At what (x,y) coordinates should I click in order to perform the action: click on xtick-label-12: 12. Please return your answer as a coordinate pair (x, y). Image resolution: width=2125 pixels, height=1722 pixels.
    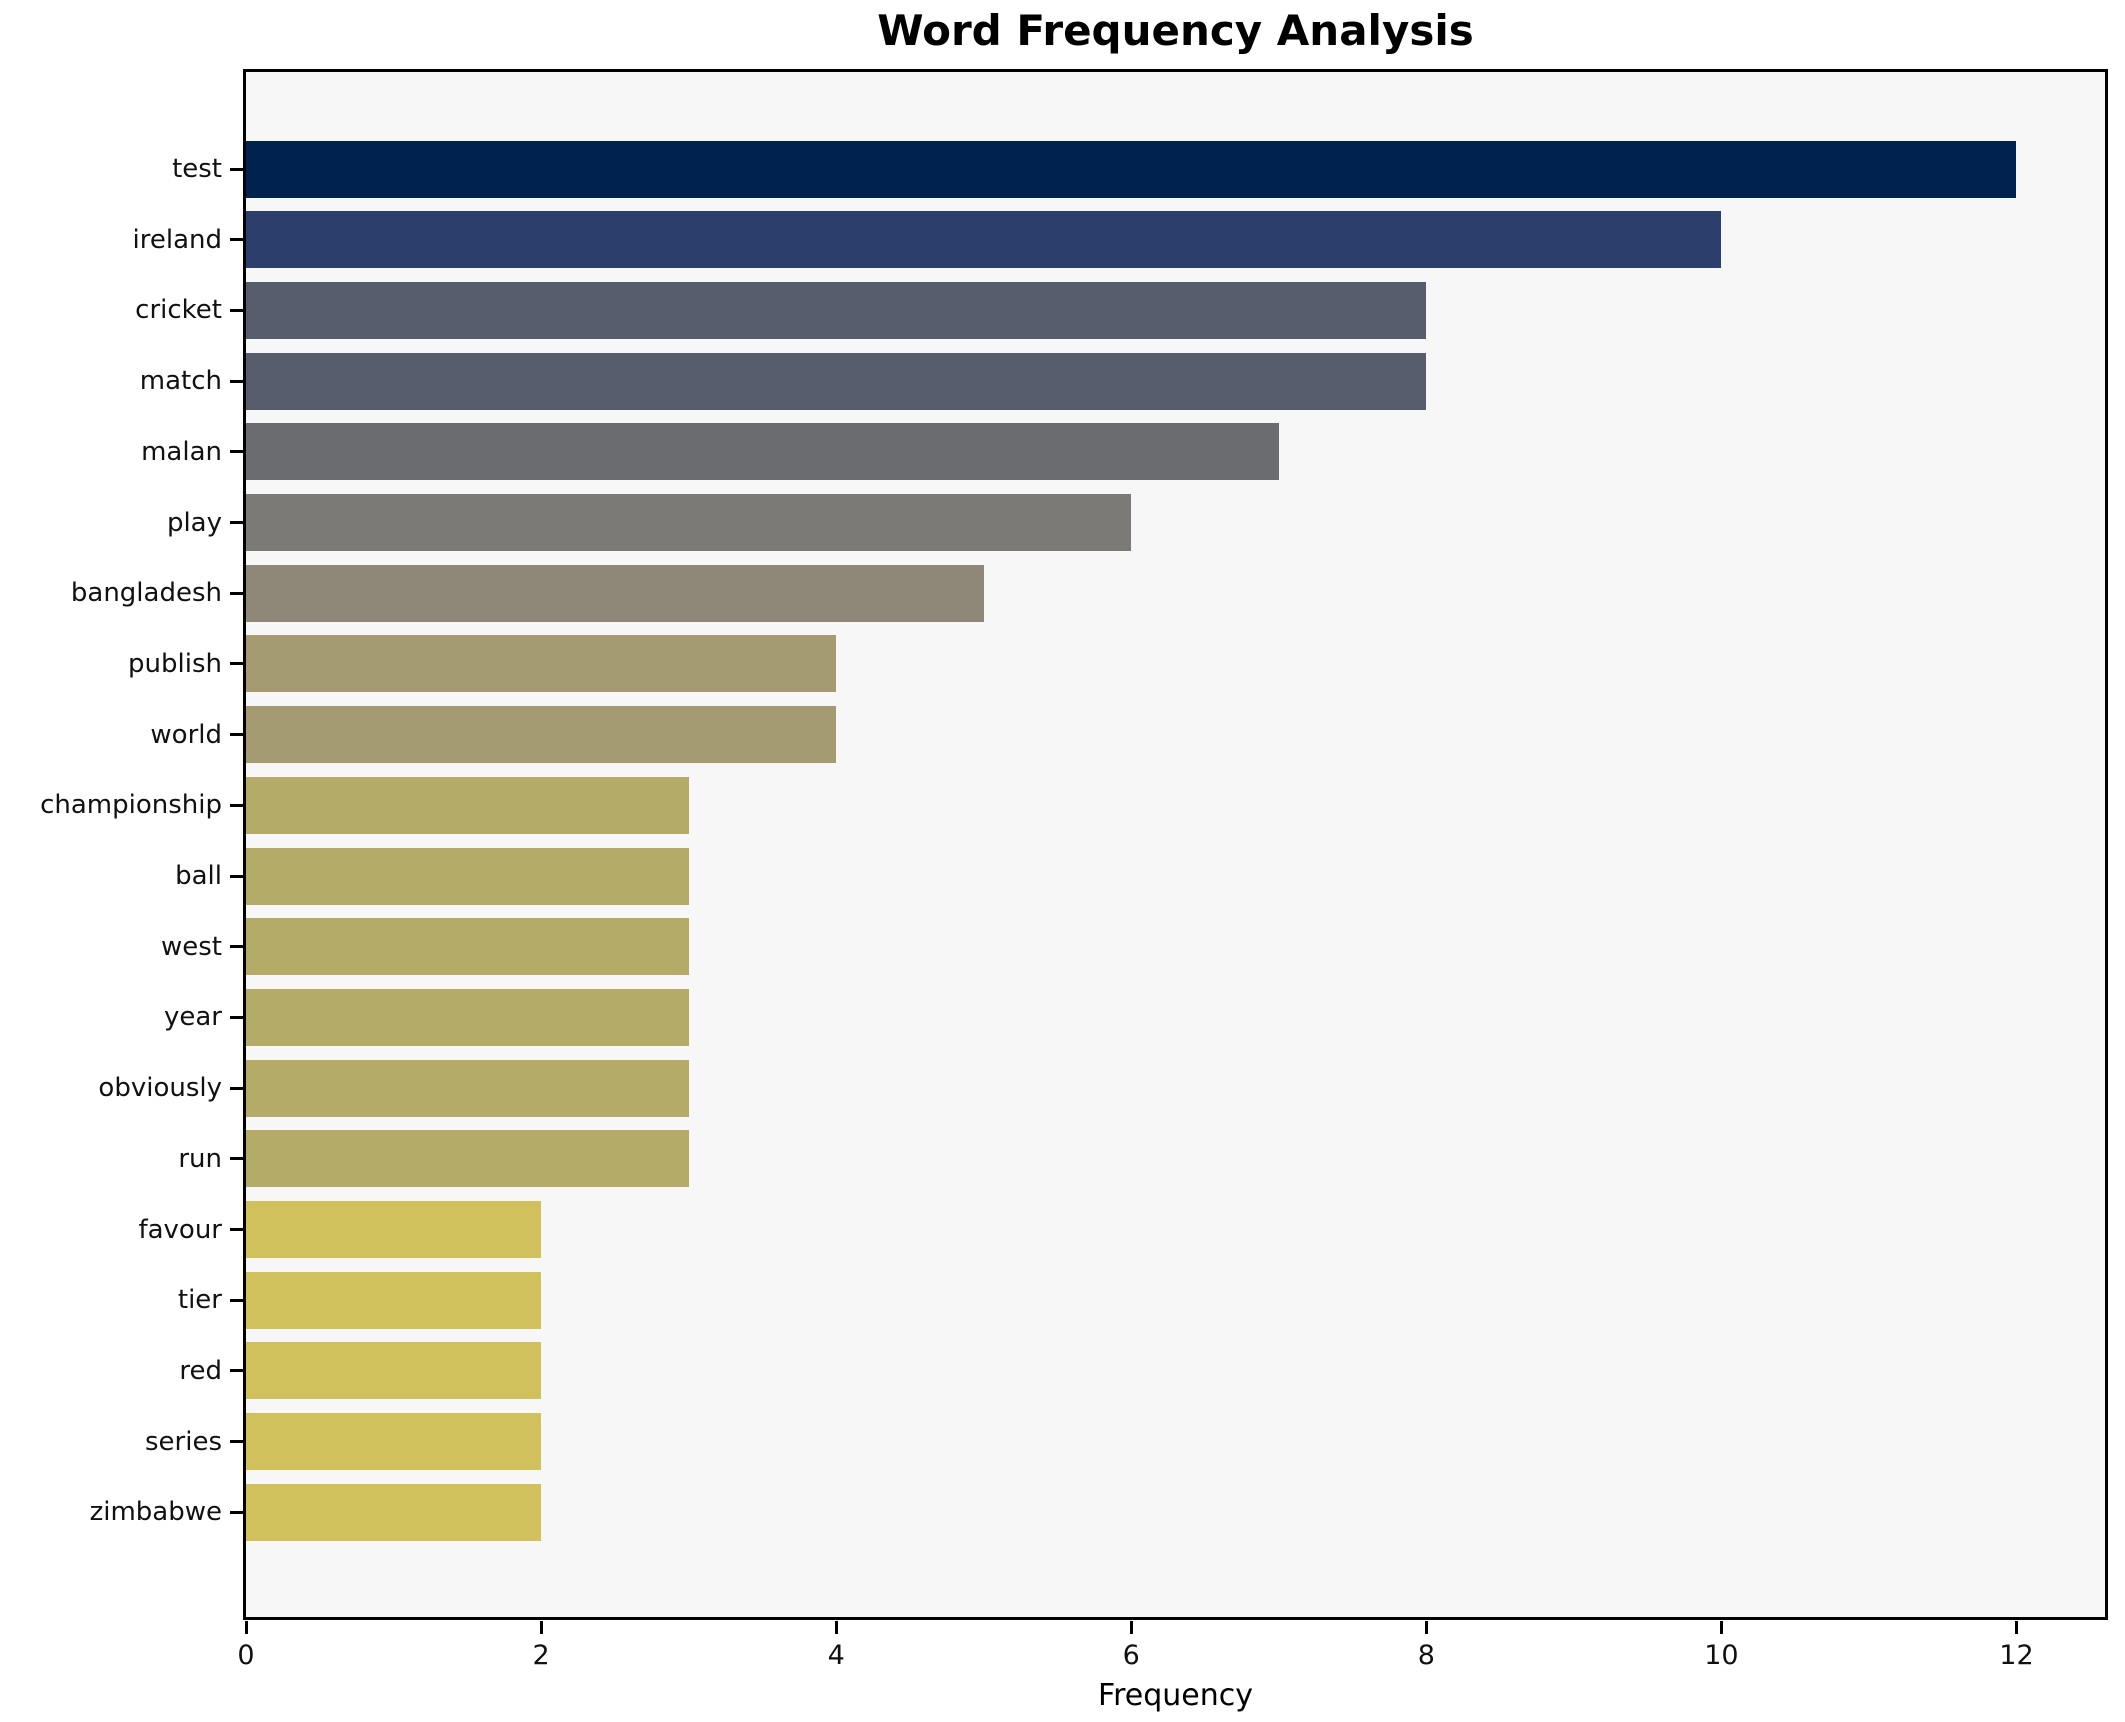
    Looking at the image, I should click on (2016, 1655).